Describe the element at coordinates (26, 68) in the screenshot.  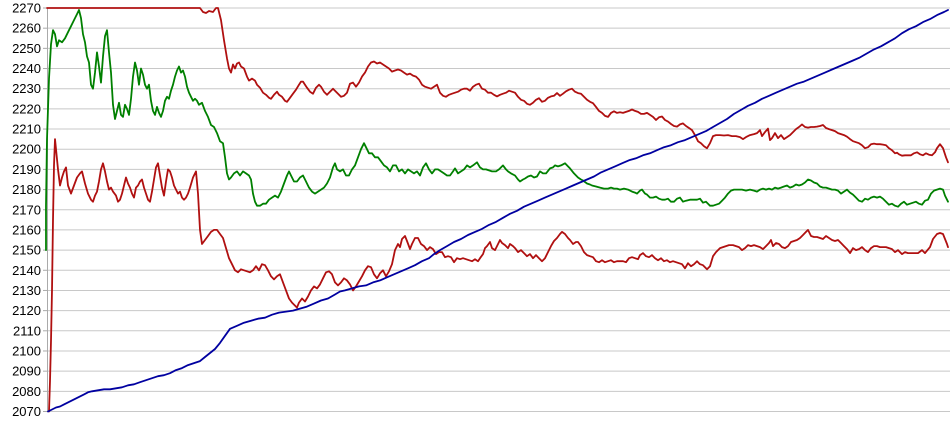
I see `y-axis-label: 2240` at that location.